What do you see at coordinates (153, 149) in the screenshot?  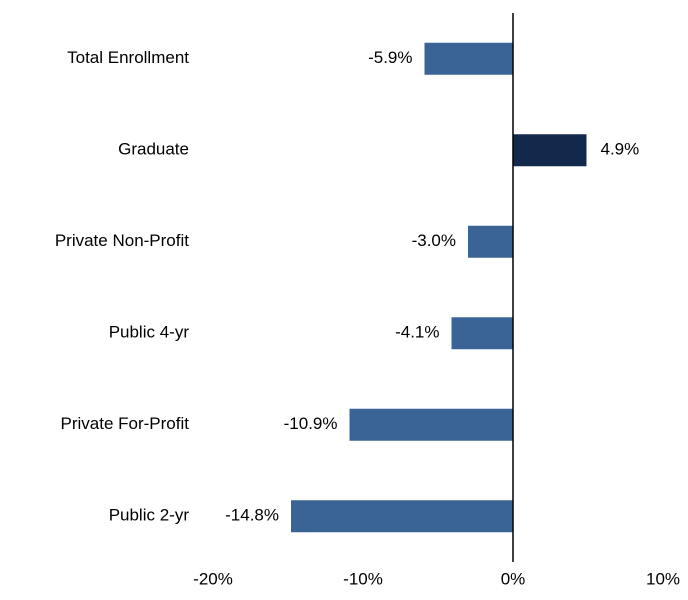 I see `y-tick-label: Graduate` at bounding box center [153, 149].